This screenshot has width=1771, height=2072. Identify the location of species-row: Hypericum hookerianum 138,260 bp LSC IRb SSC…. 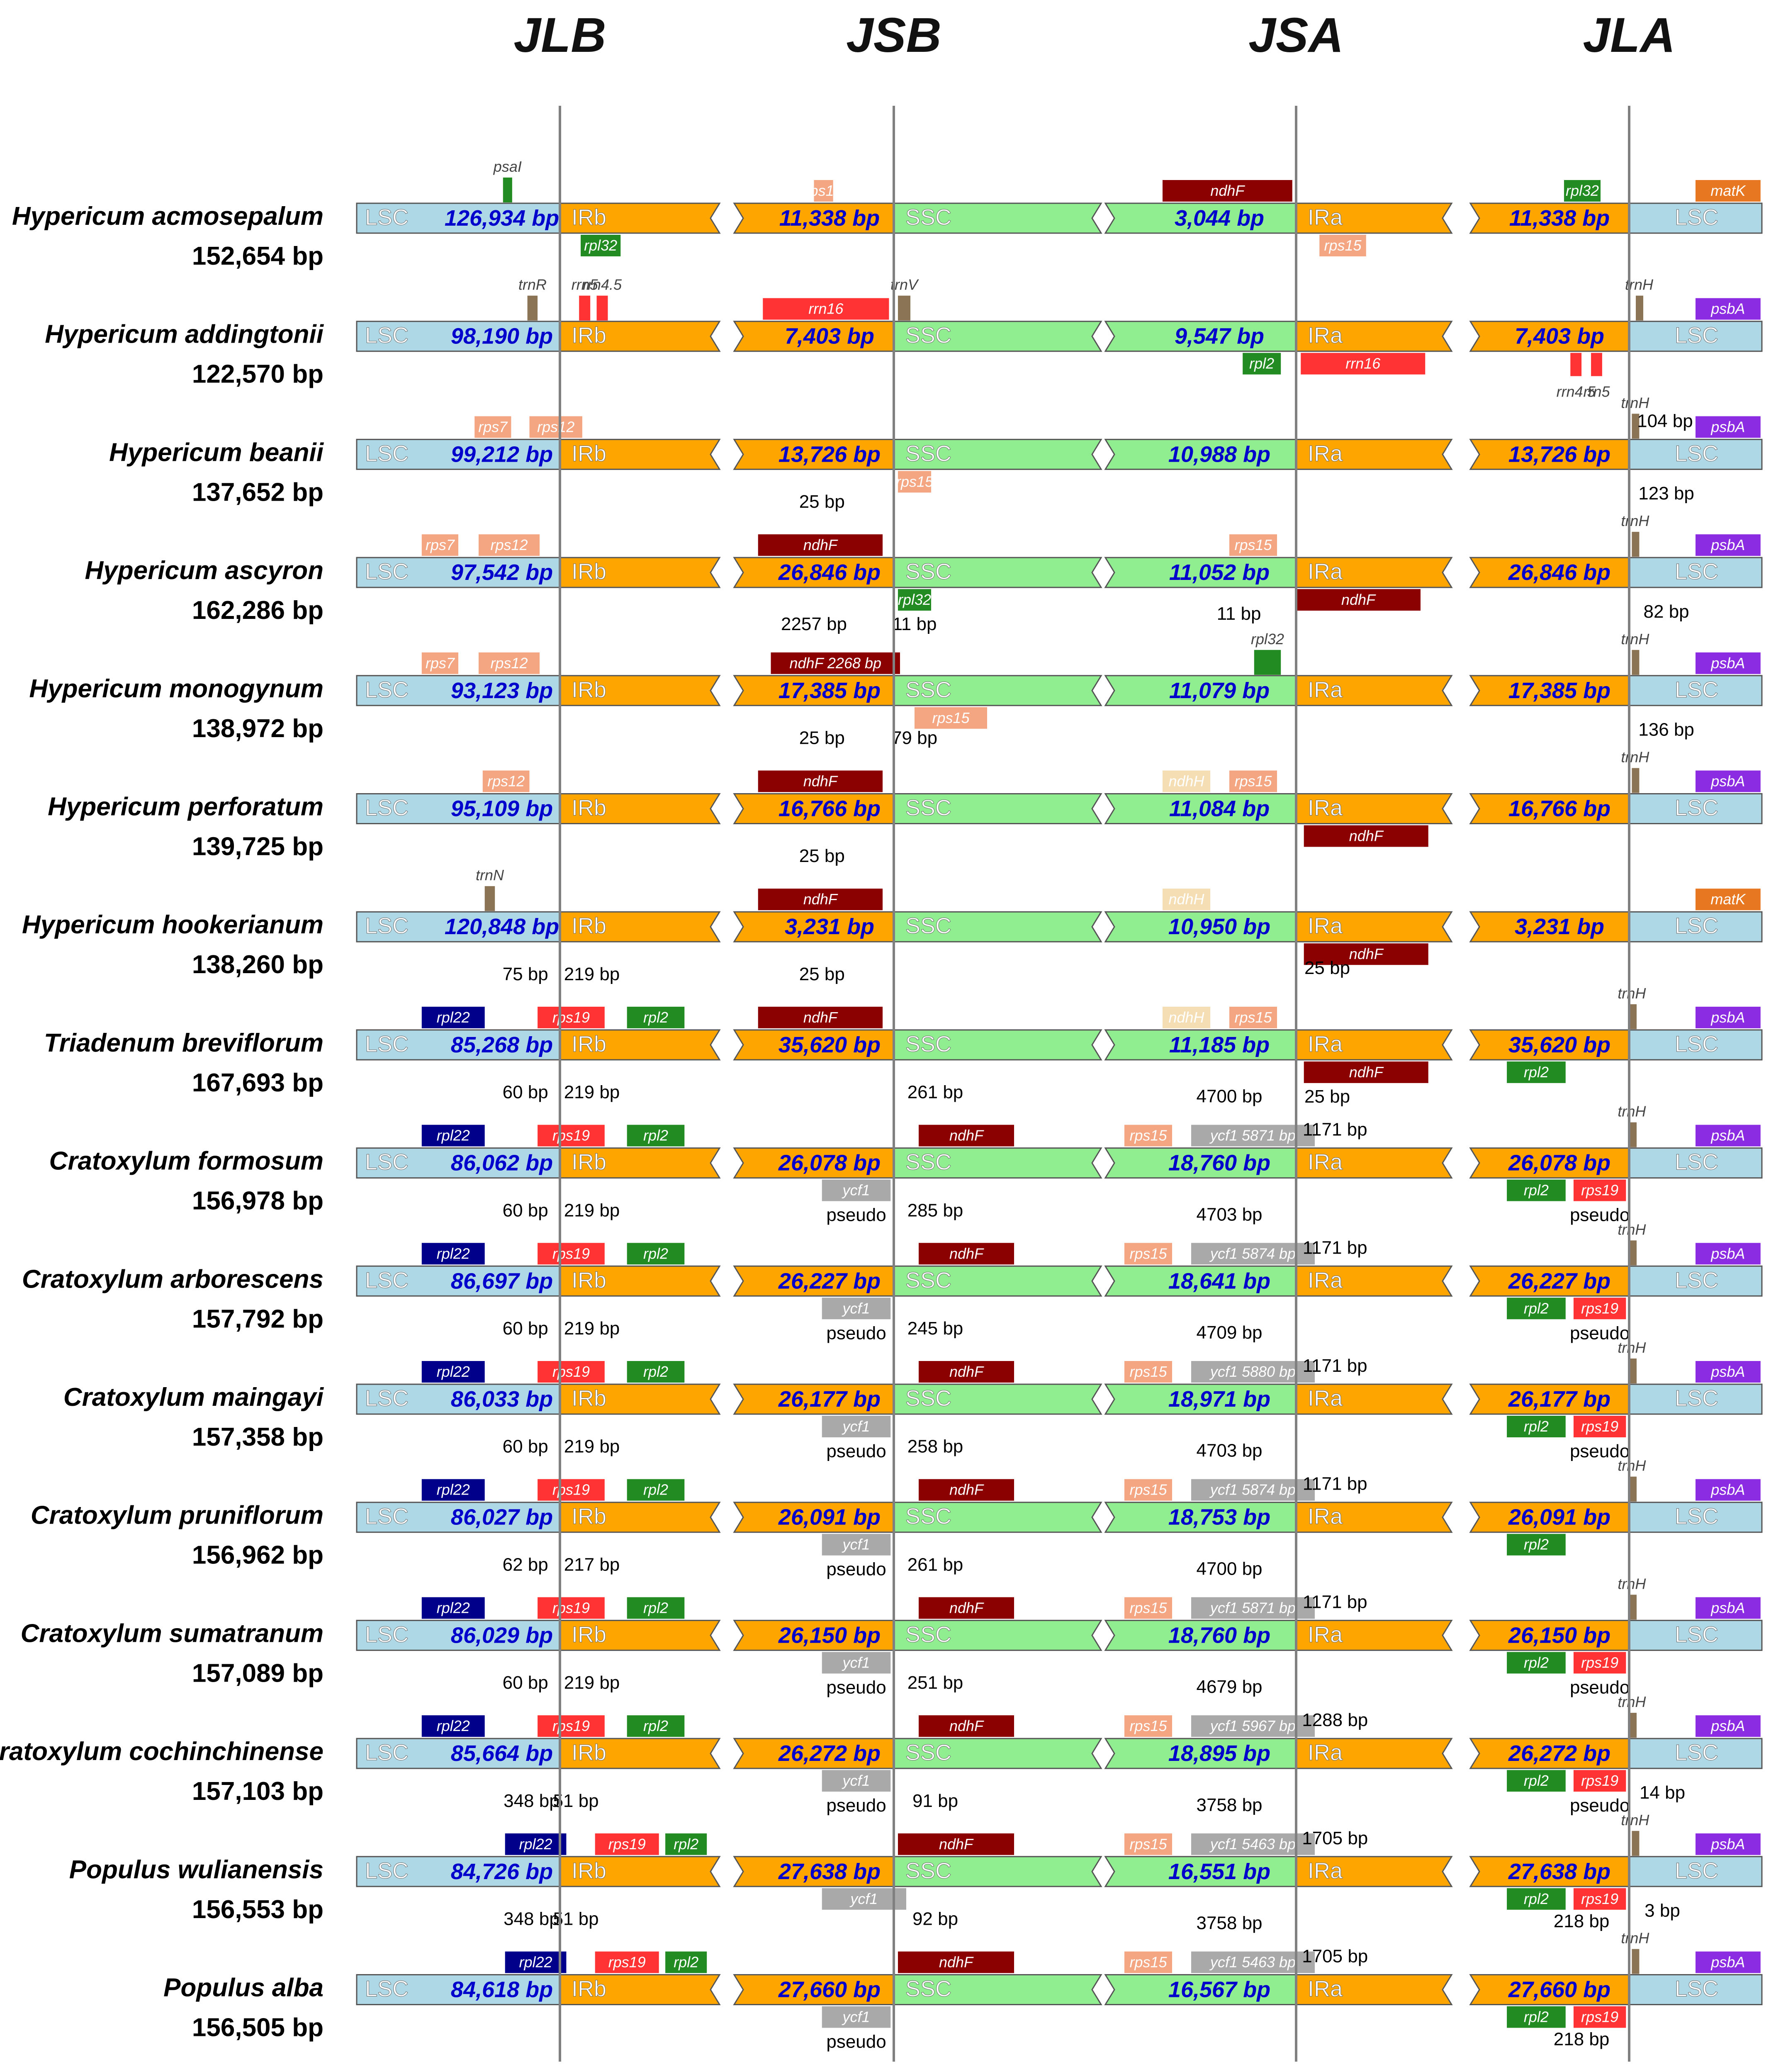
(892, 912).